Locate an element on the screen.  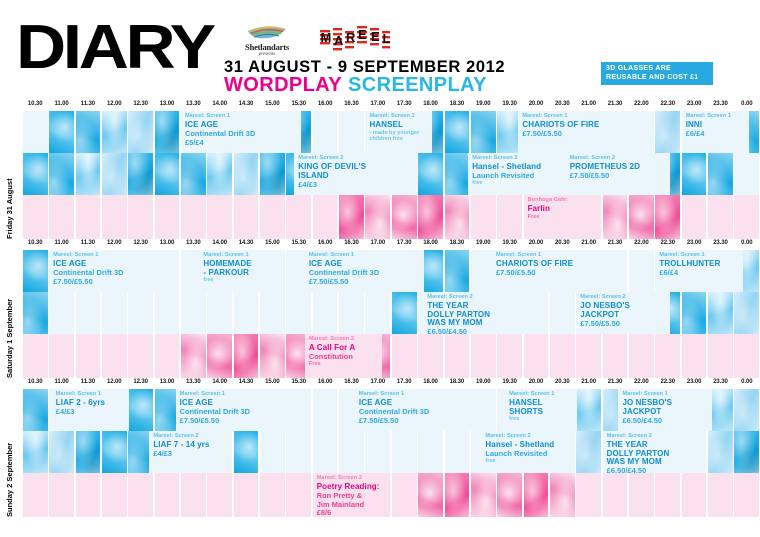
time-tick: 11.30 is located at coordinates (87, 243).